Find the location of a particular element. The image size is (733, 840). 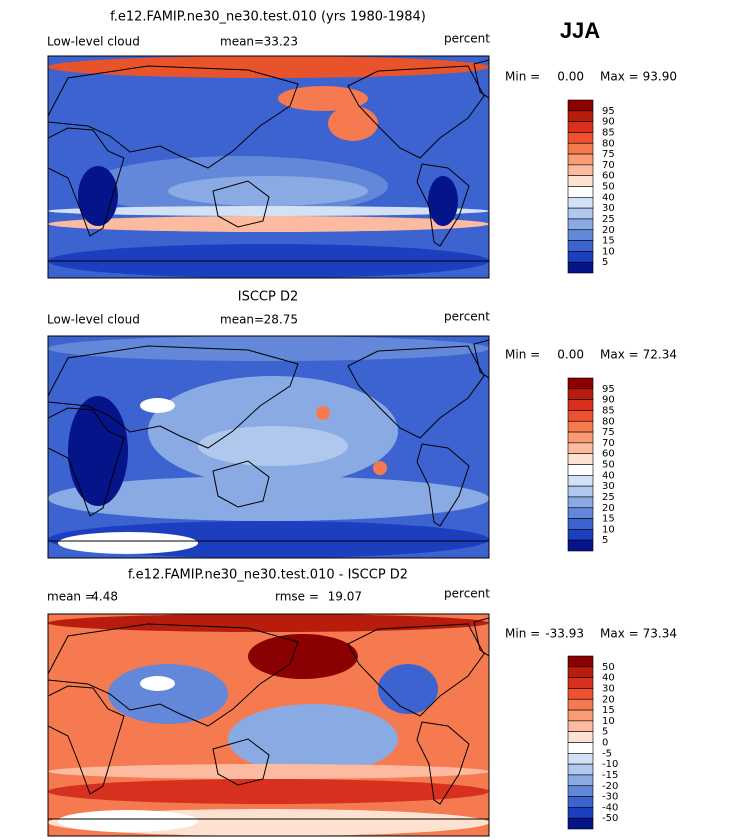

colorbar-label: -10 is located at coordinates (610, 764).